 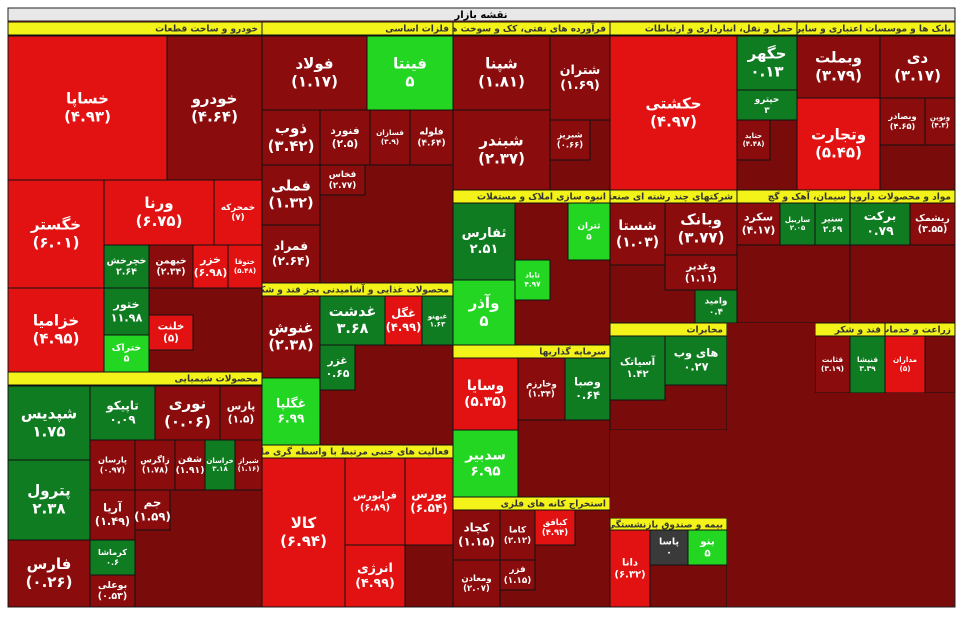 What do you see at coordinates (112, 521) in the screenshot?
I see `tile-value: (۱.۴۹)` at bounding box center [112, 521].